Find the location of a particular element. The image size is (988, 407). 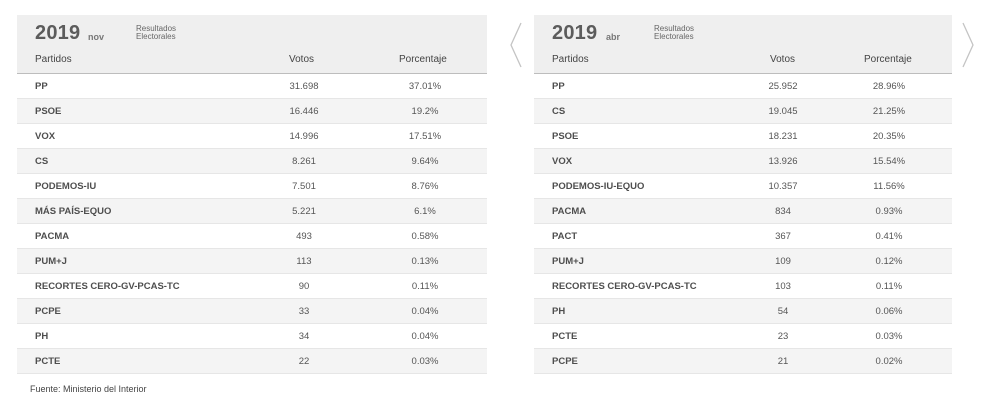

vote-percentage: 9.64% is located at coordinates (425, 161).